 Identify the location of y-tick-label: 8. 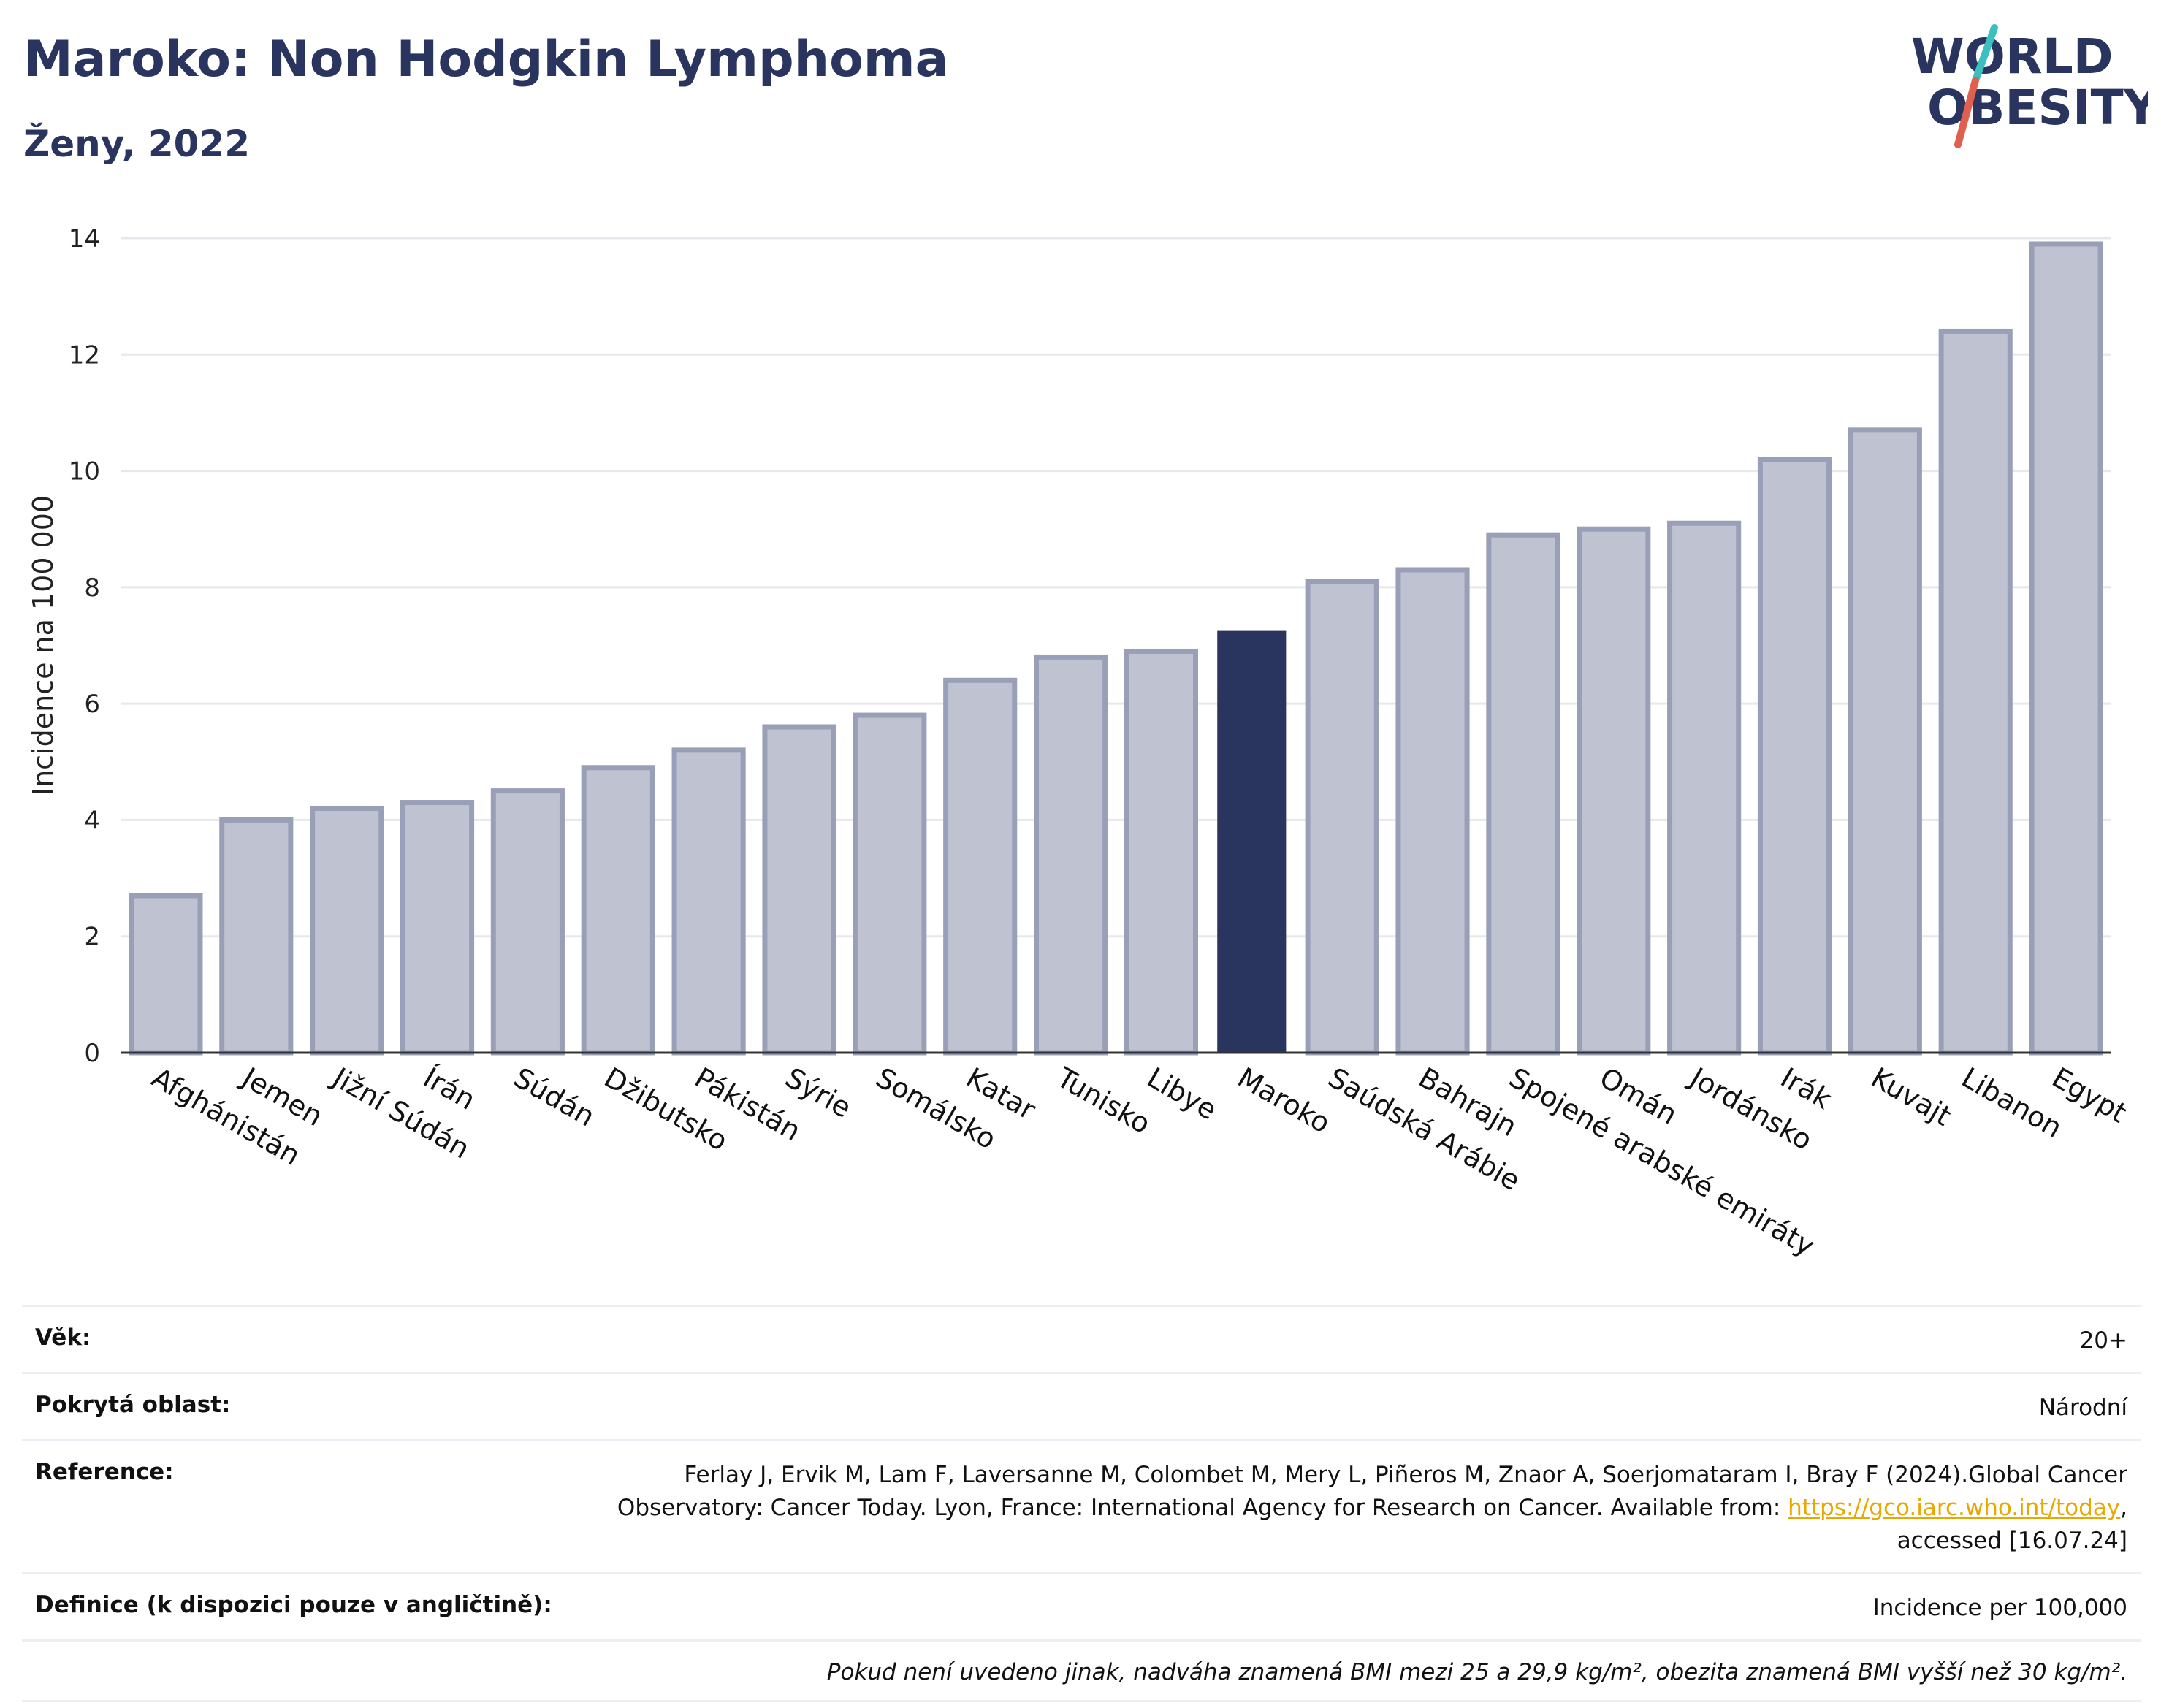
(92, 588).